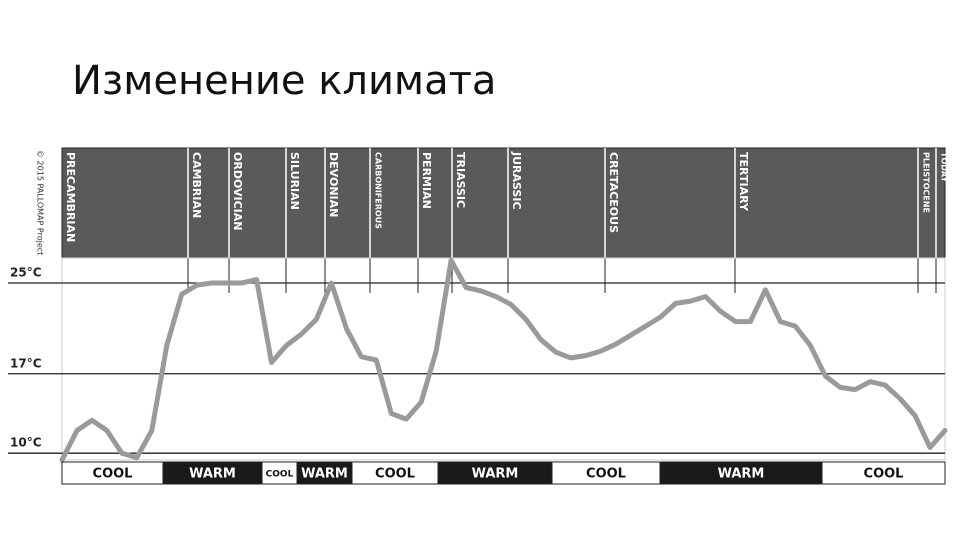  I want to click on period-label: DEVONIAN, so click(333, 184).